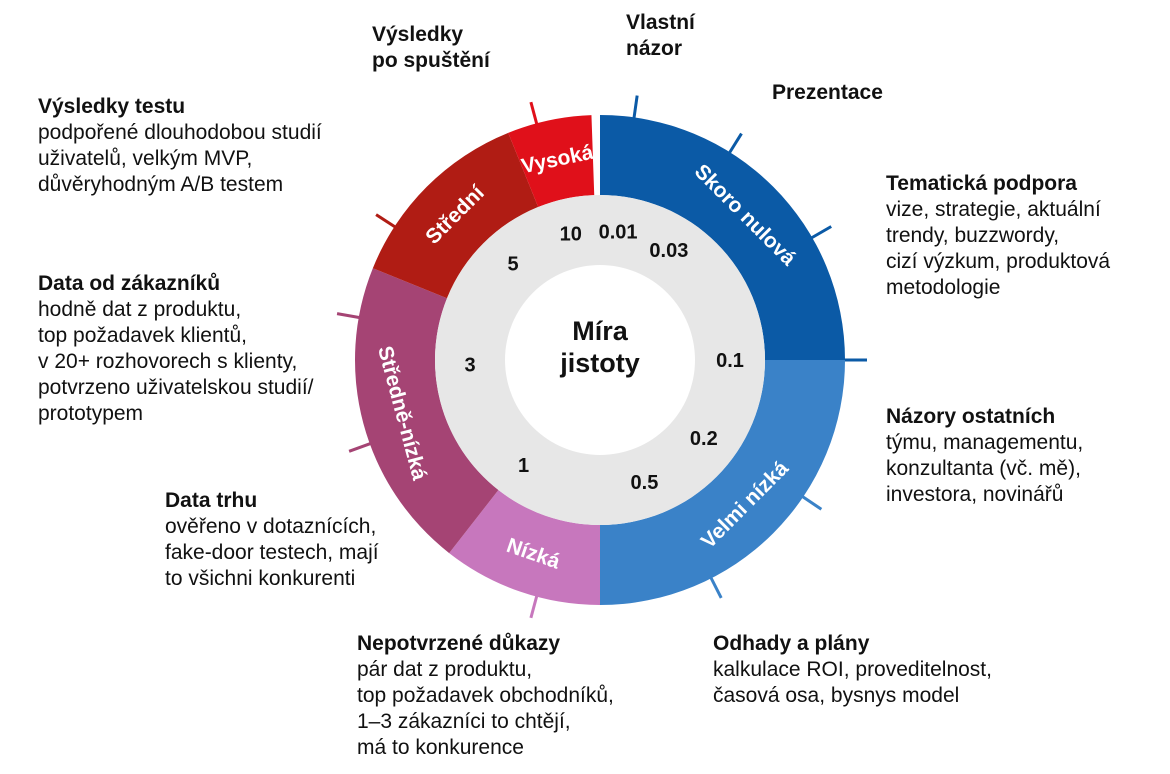 The image size is (1170, 774). I want to click on scale-value: 0.01, so click(618, 232).